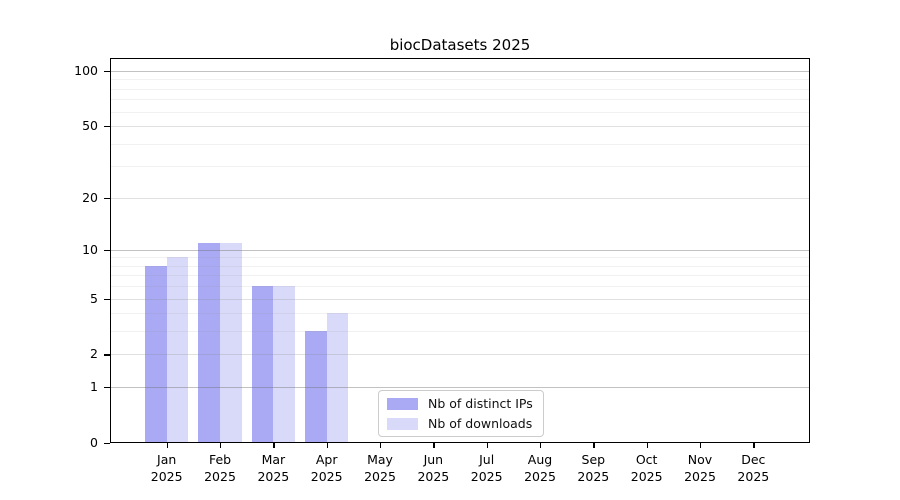 The height and width of the screenshot is (500, 900). Describe the element at coordinates (221, 445) in the screenshot. I see `x-tick-mark-feb` at that location.